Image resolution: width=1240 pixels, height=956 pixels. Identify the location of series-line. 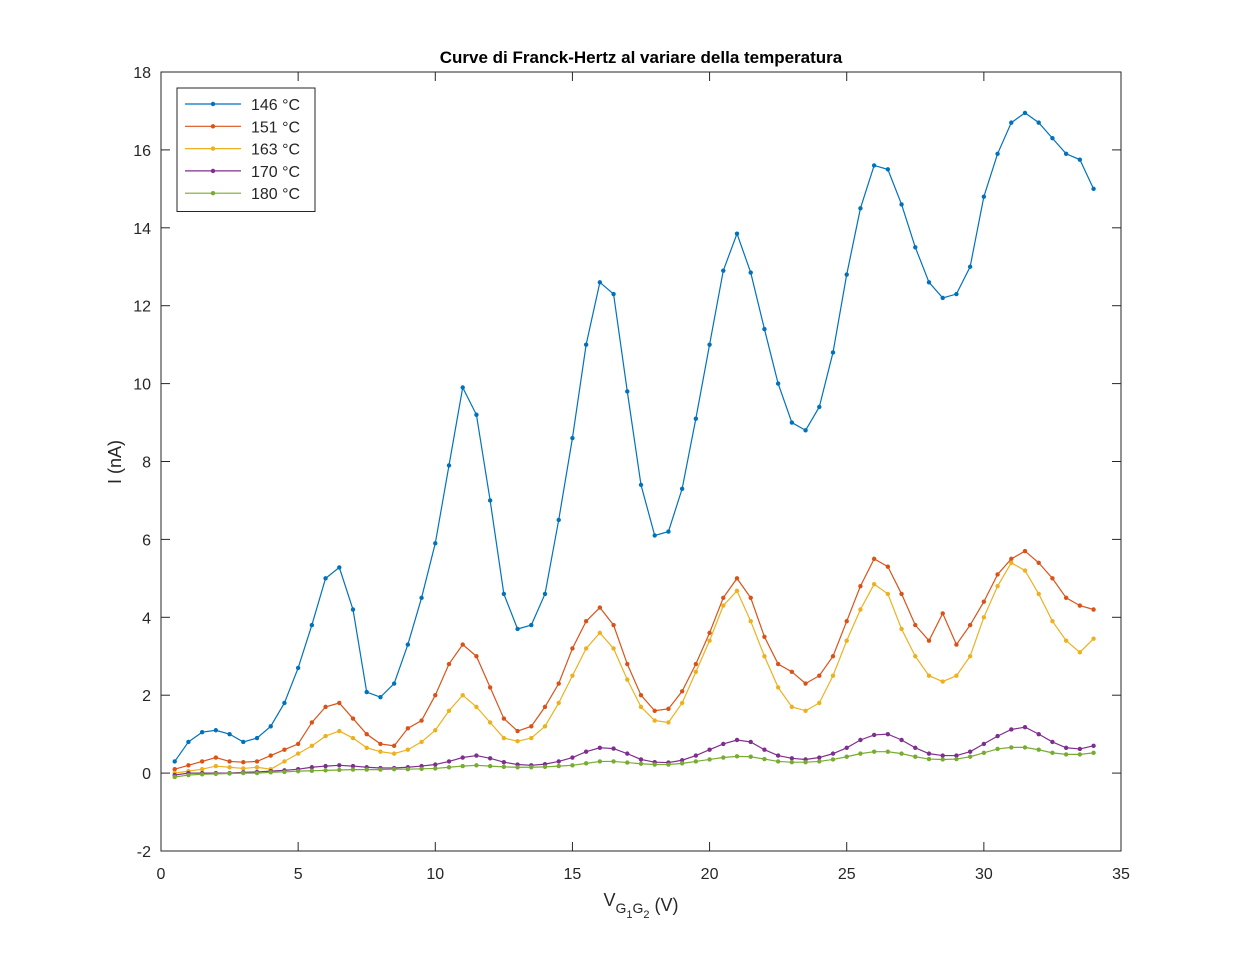
(634, 751).